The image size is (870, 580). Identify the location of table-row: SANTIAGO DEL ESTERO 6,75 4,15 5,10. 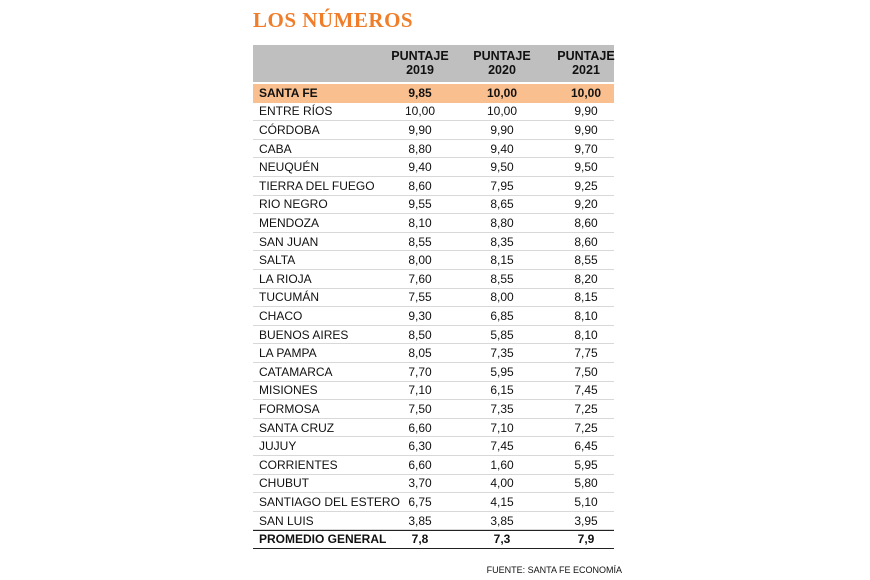
(433, 502).